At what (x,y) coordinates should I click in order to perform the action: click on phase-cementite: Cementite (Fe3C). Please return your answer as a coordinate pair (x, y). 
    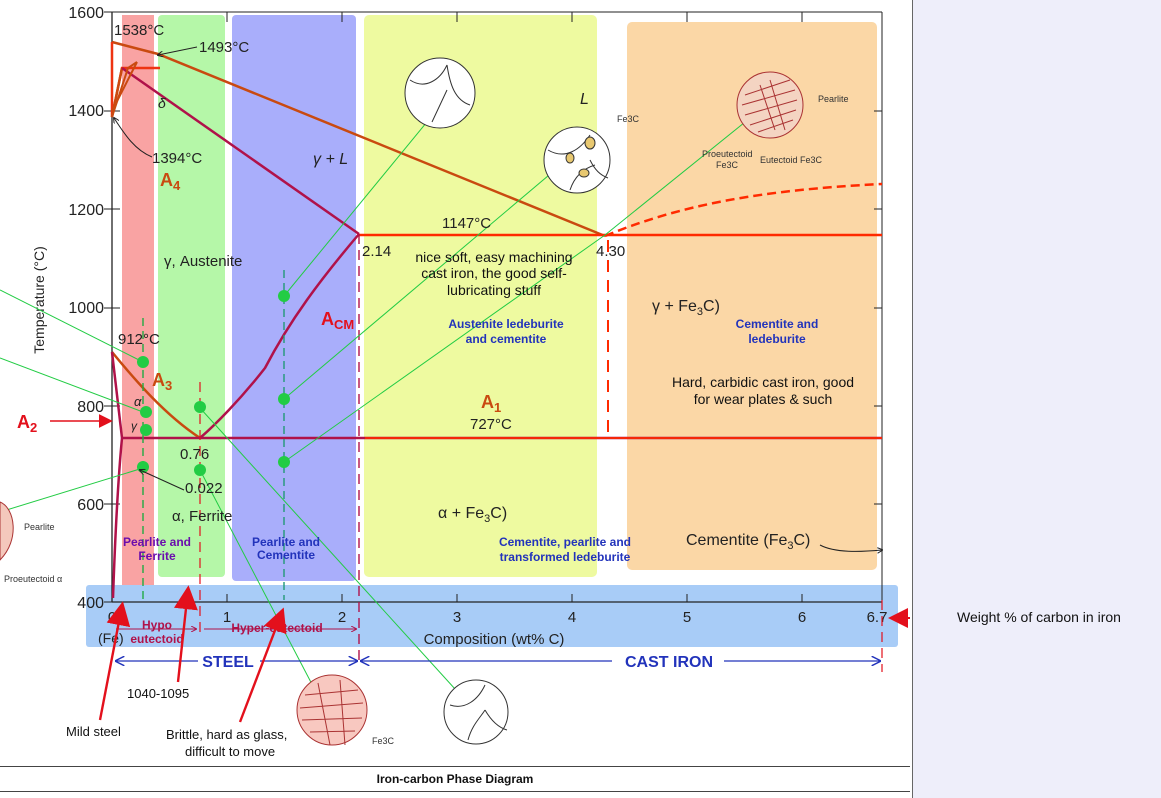
    Looking at the image, I should click on (748, 542).